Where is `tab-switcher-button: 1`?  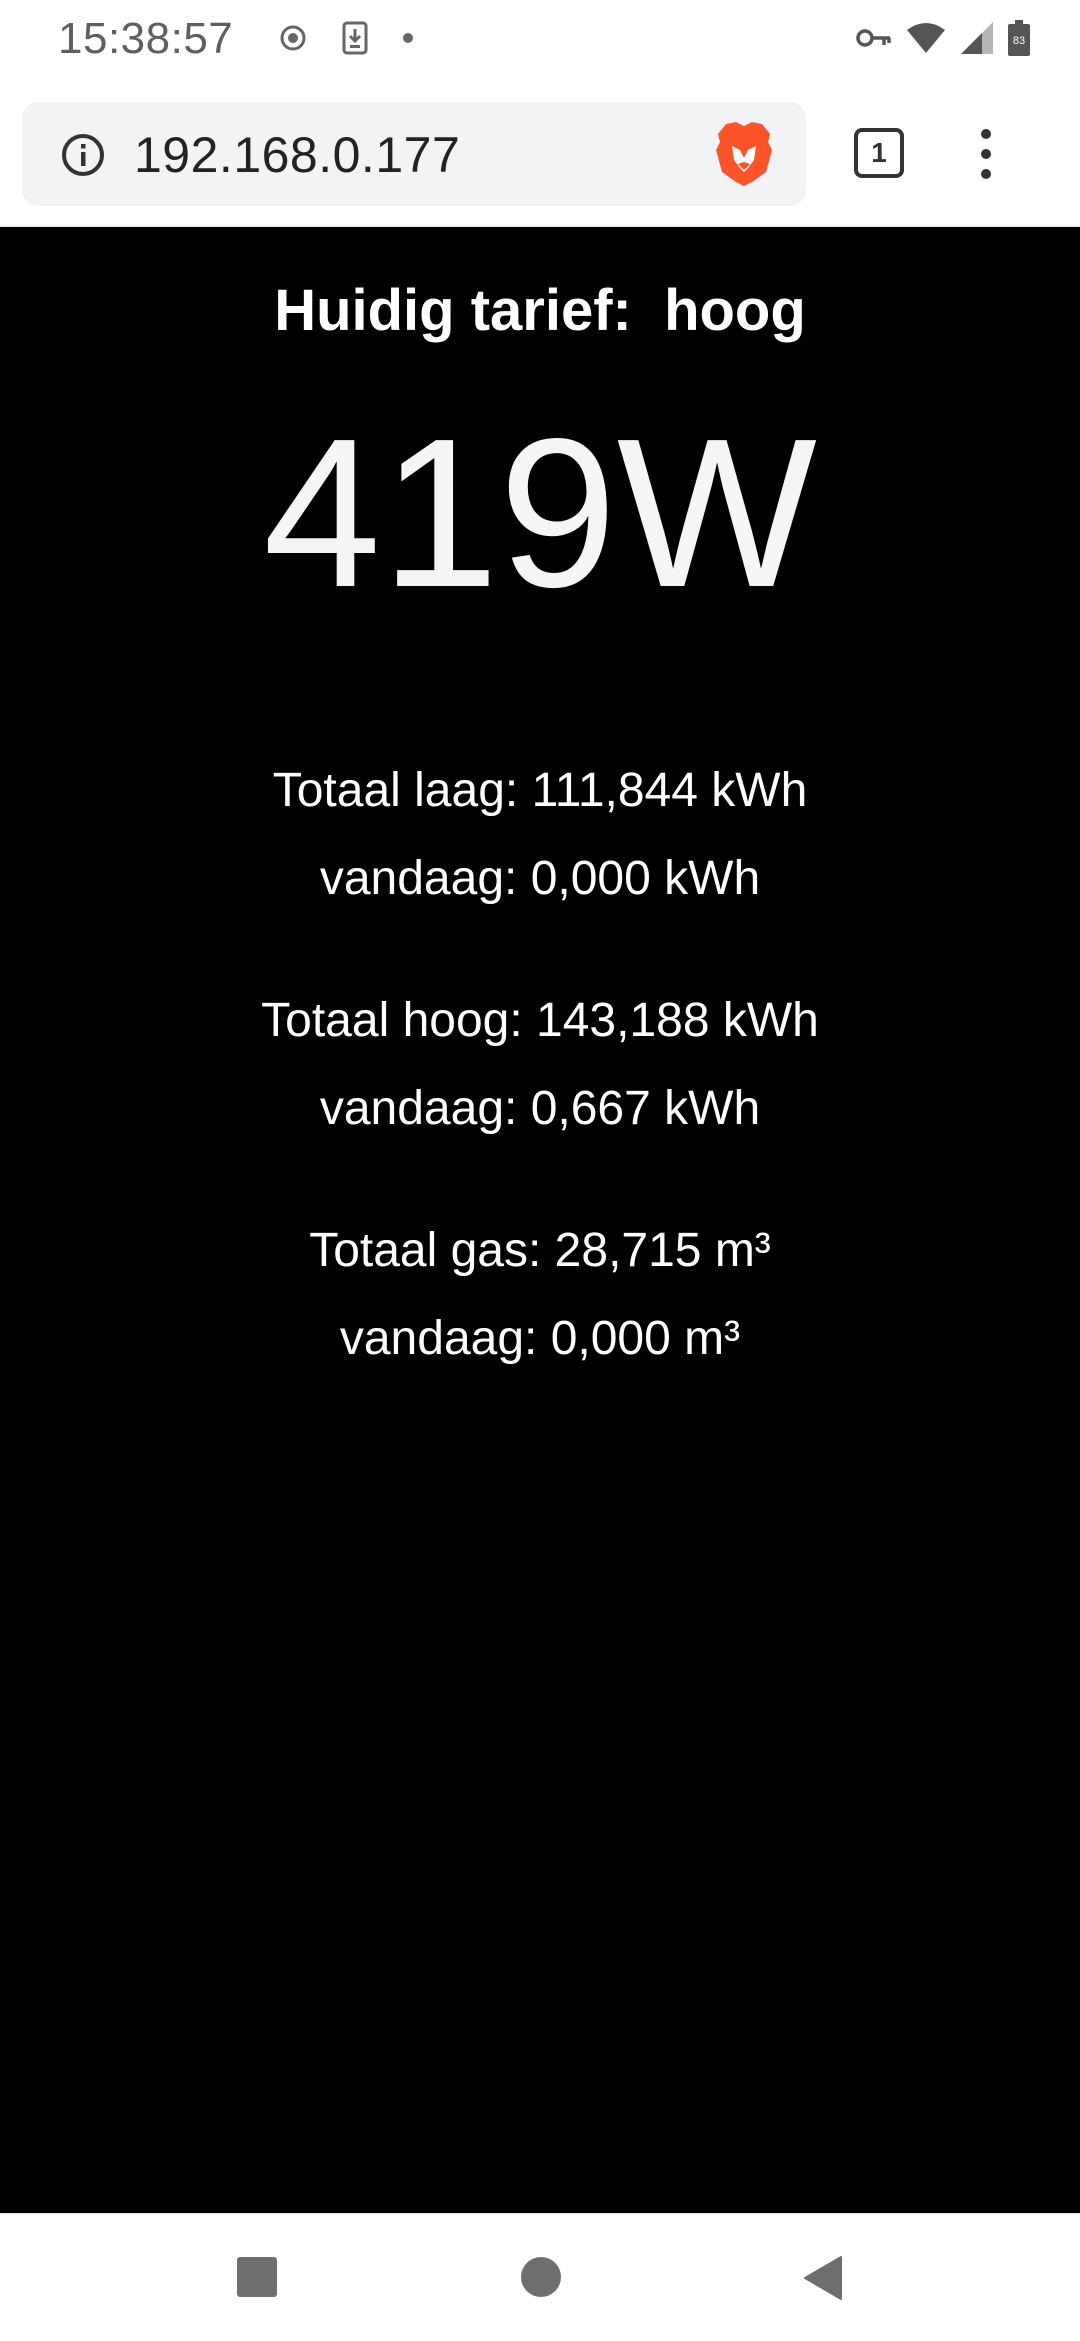 tab-switcher-button: 1 is located at coordinates (879, 153).